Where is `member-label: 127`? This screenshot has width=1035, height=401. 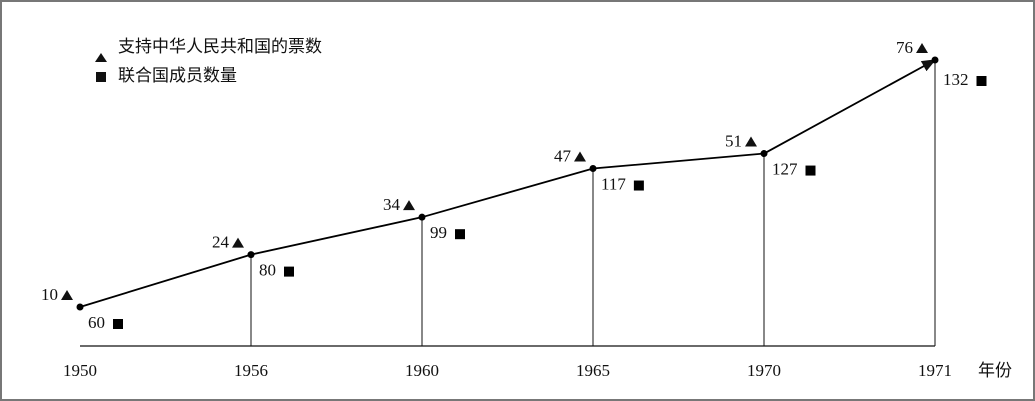 member-label: 127 is located at coordinates (785, 168).